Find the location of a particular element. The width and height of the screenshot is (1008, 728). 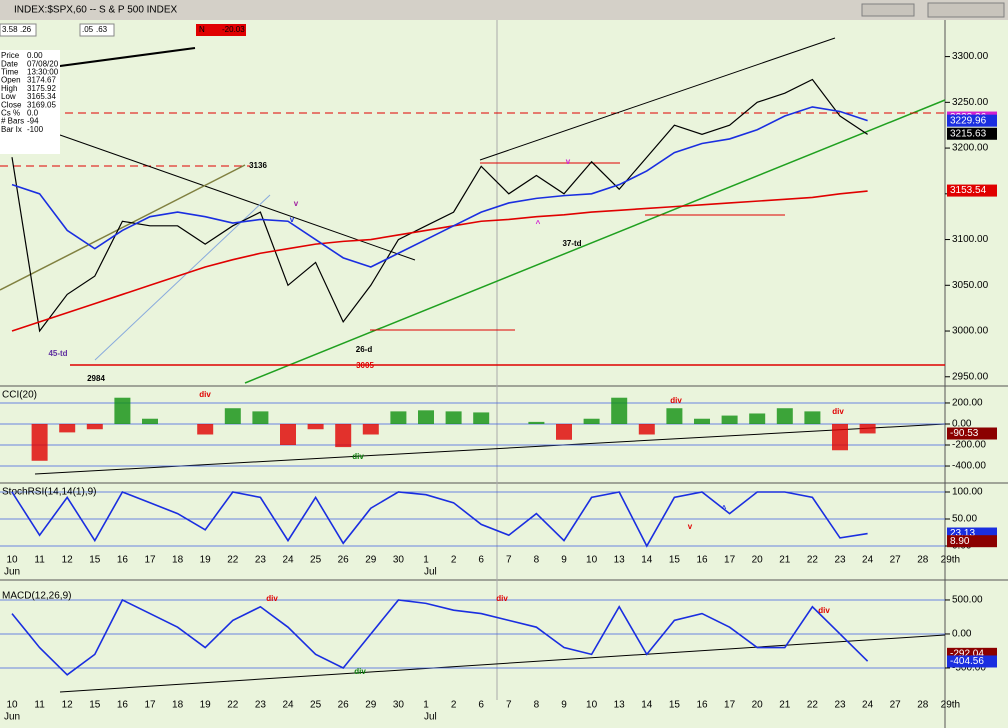

x-tick-label: 2 is located at coordinates (454, 705).